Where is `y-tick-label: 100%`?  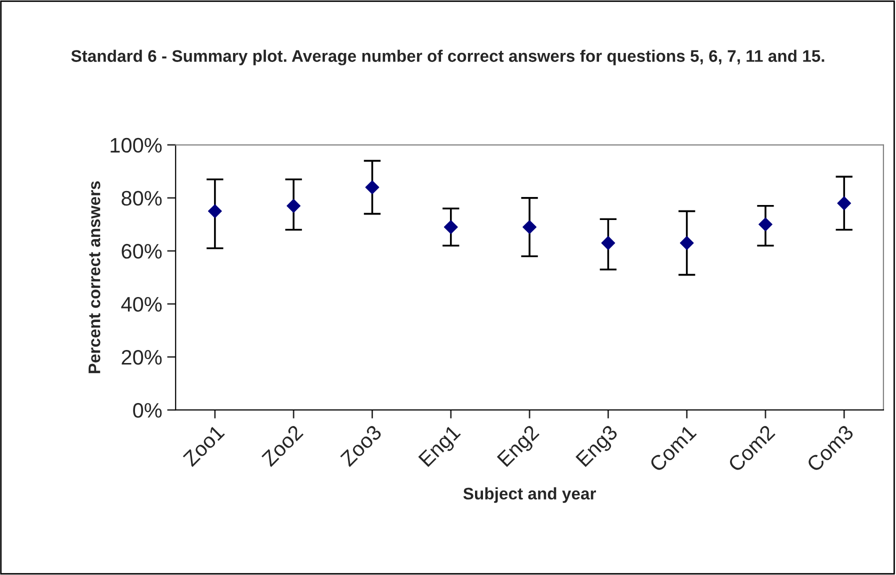 y-tick-label: 100% is located at coordinates (136, 145).